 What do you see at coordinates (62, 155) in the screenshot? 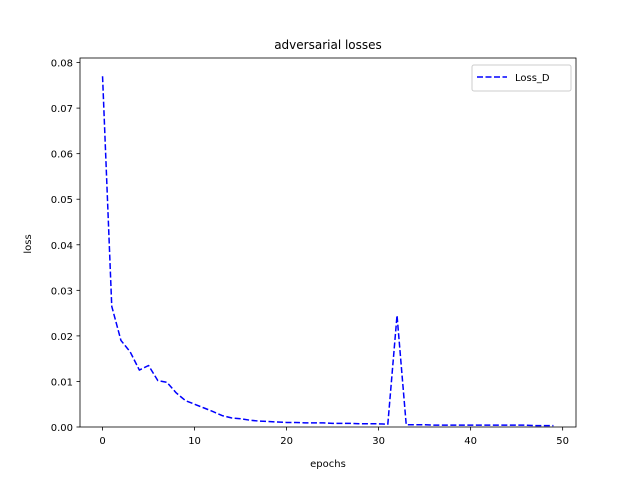
I see `y-tick-label: 0.06` at bounding box center [62, 155].